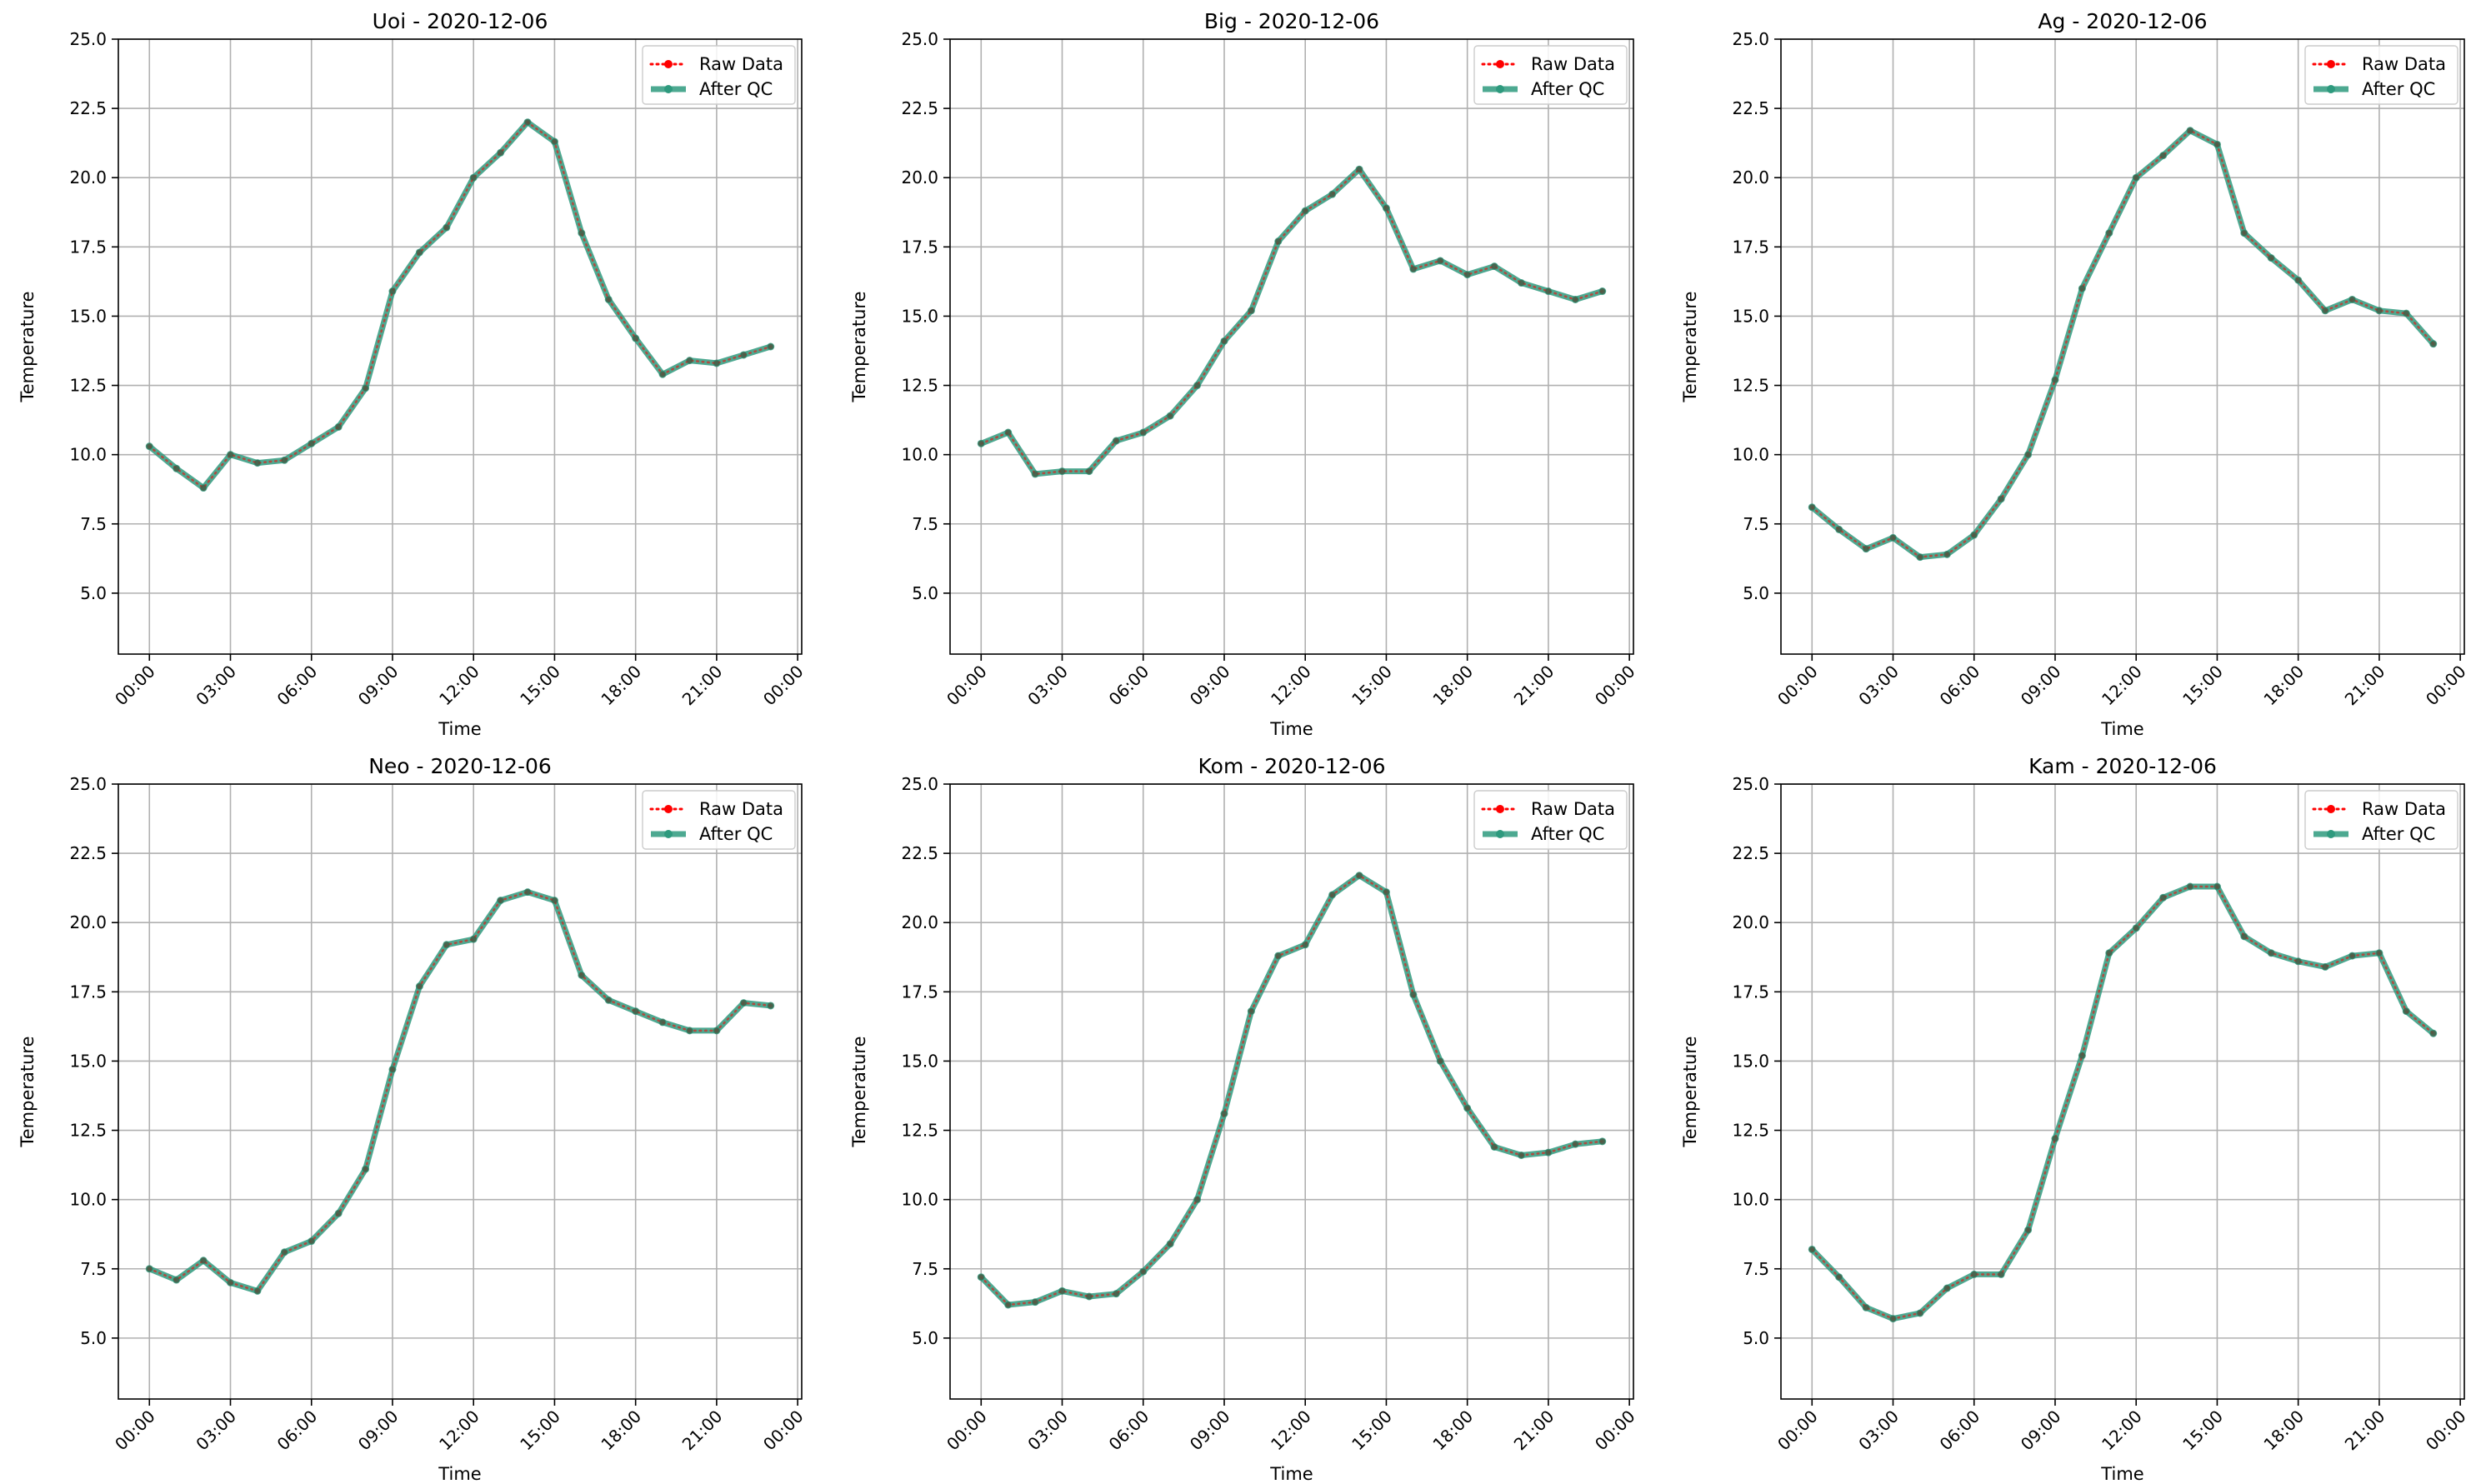 Image resolution: width=2486 pixels, height=1484 pixels. I want to click on x-axis-label: Time, so click(1291, 729).